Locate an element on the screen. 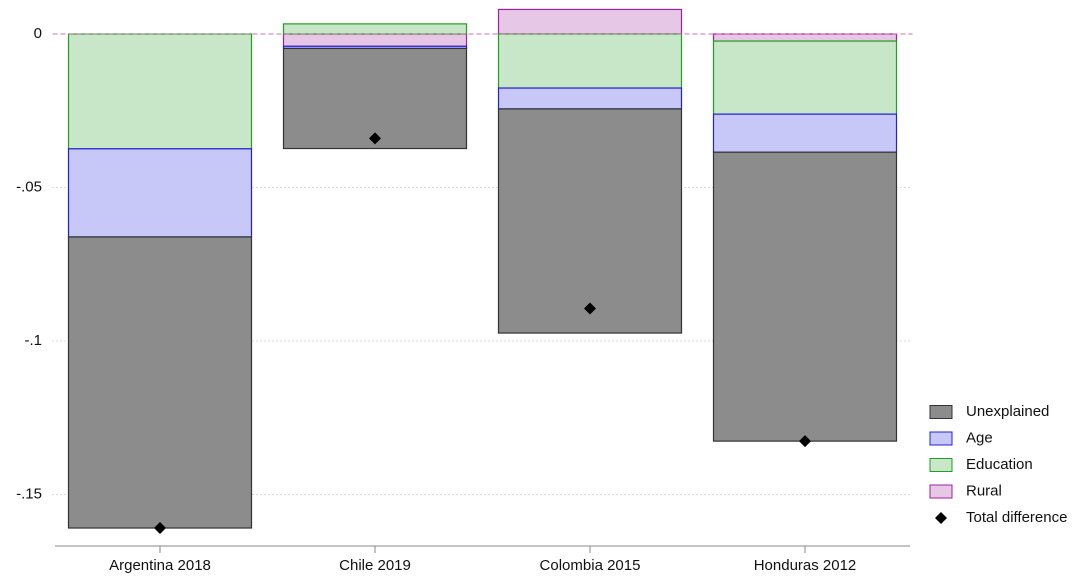 The width and height of the screenshot is (1089, 584). x-tick-label: Argentina 2018 is located at coordinates (160, 565).